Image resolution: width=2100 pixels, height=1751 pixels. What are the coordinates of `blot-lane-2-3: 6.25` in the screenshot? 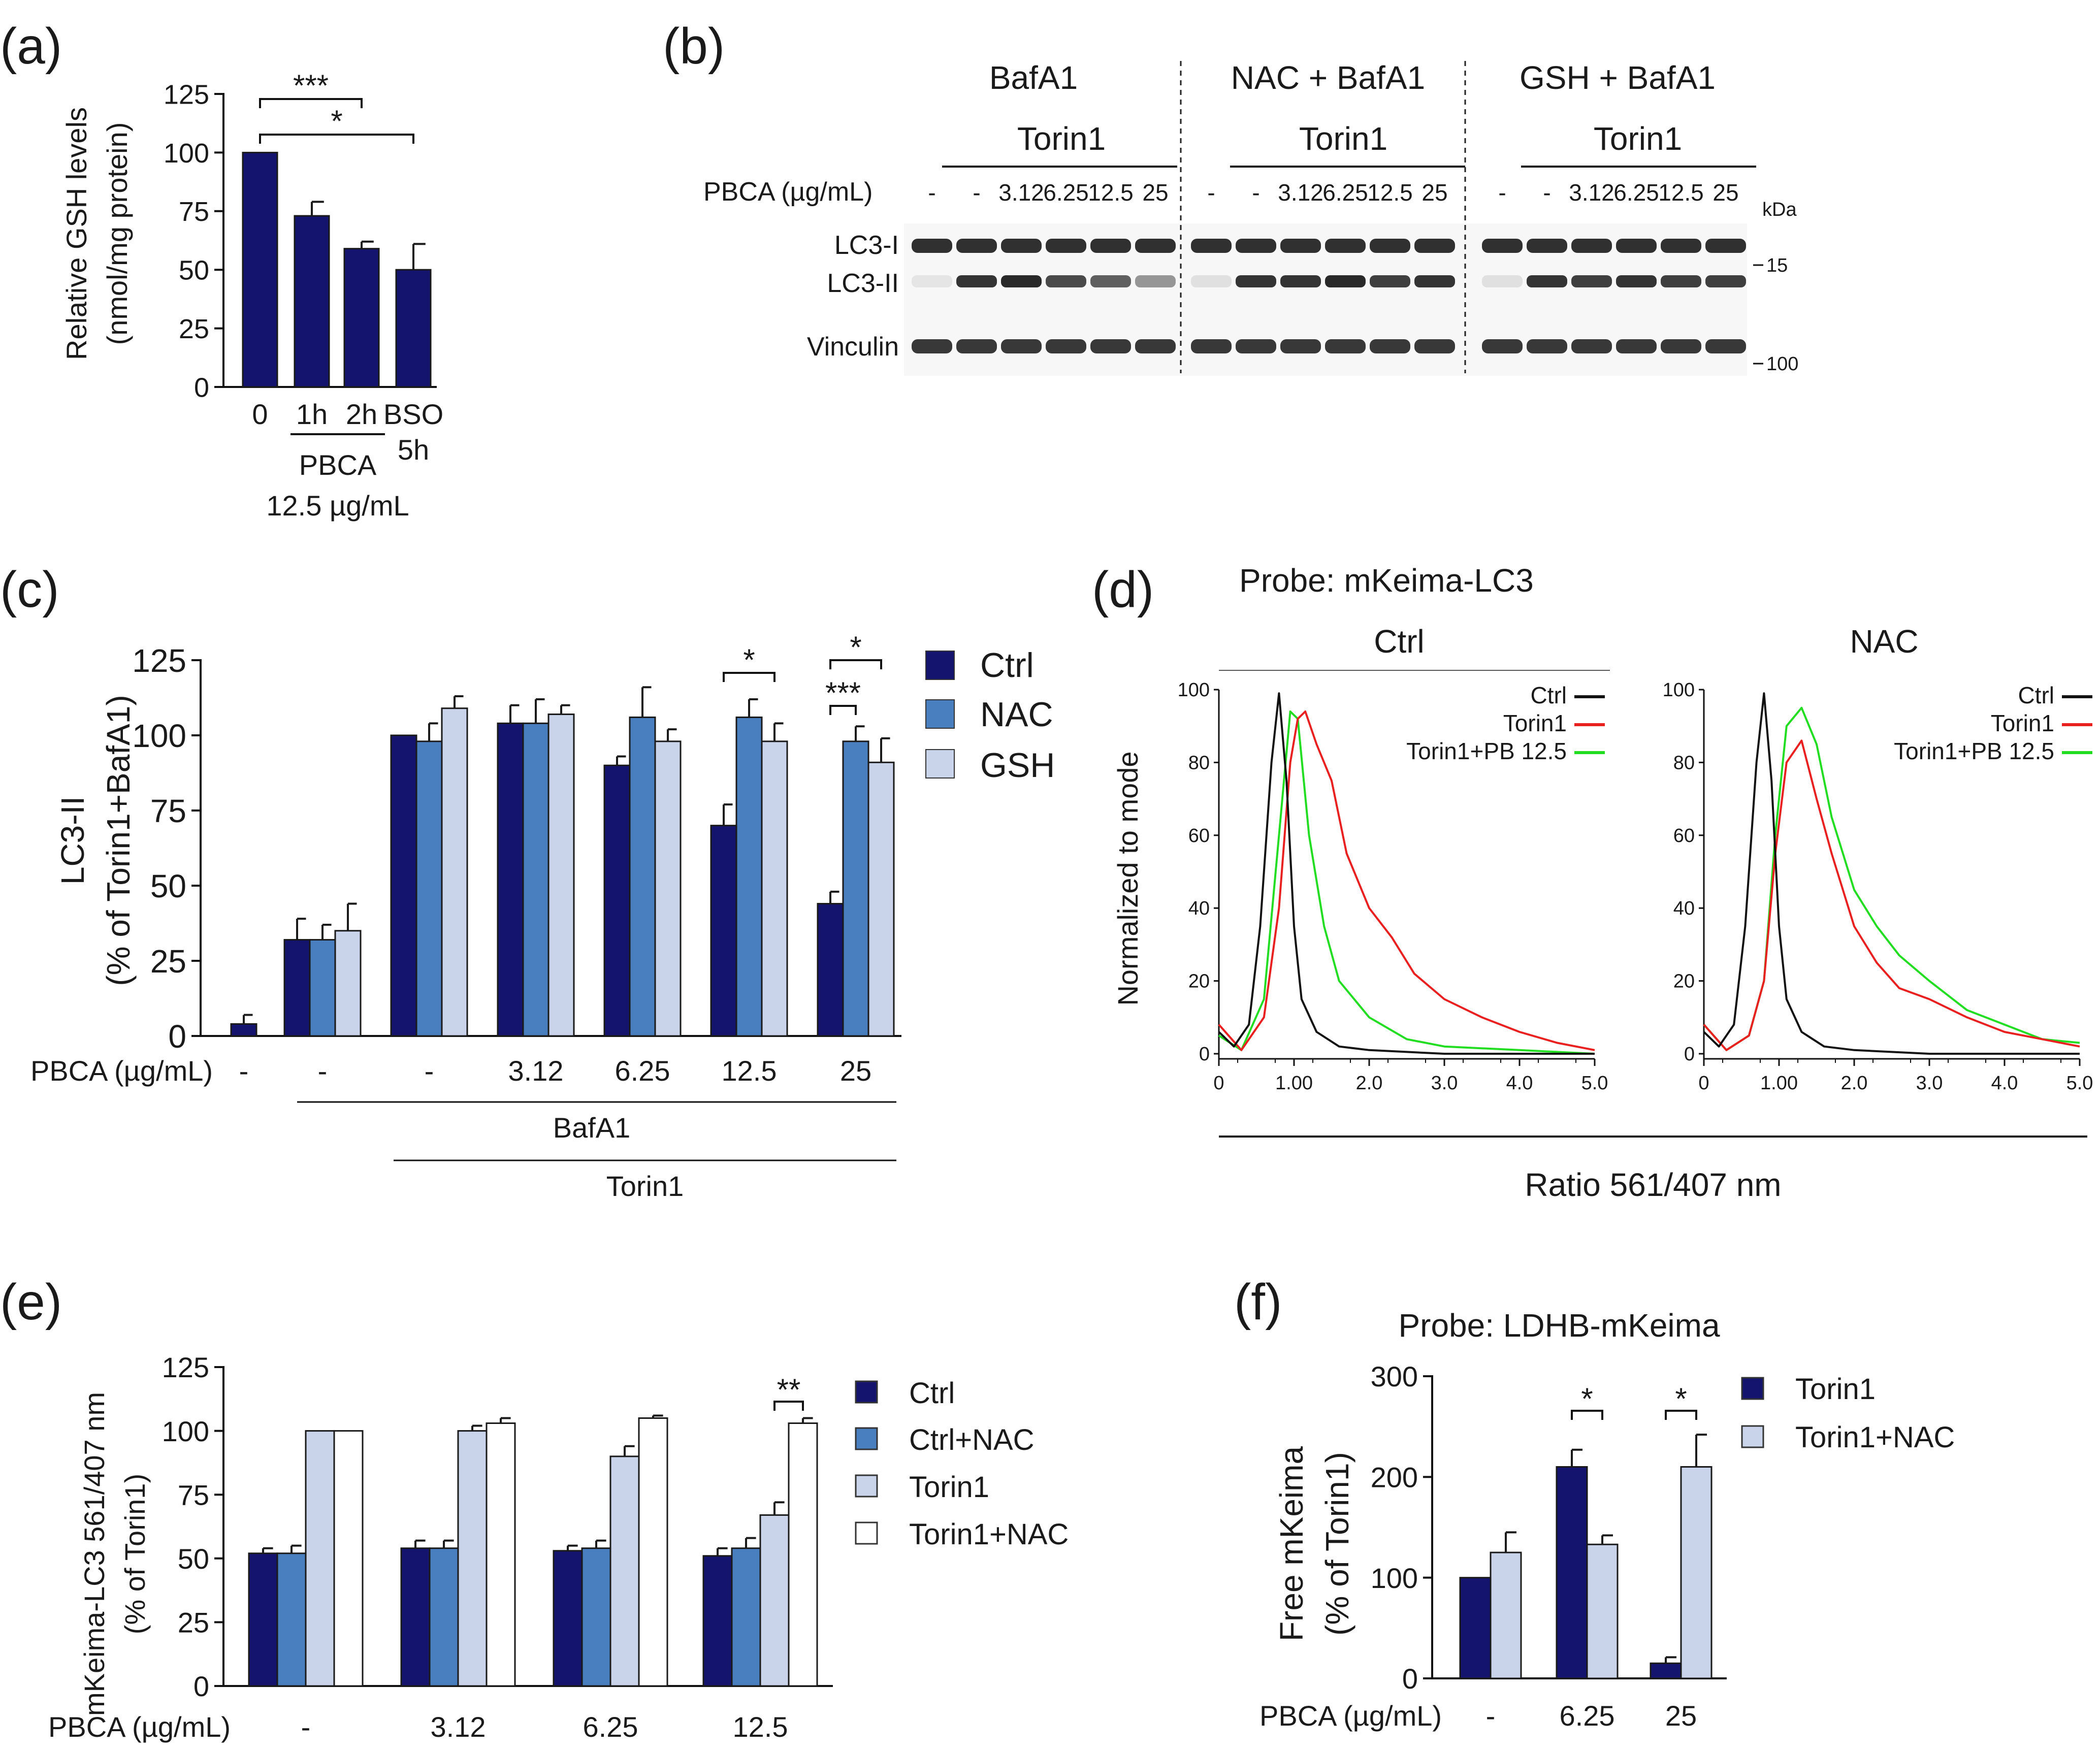 It's located at (1636, 192).